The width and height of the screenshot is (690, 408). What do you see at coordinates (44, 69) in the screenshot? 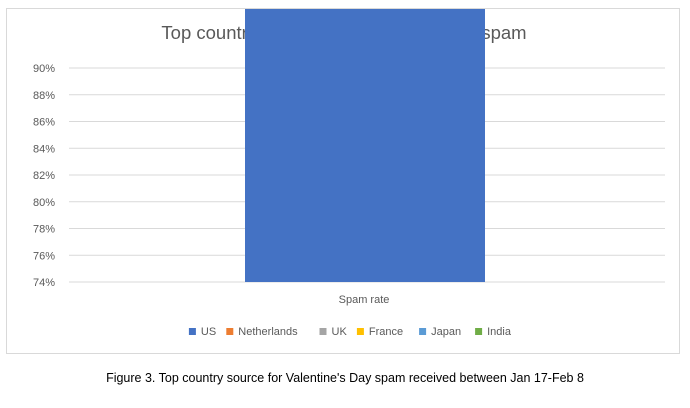
I see `y-tick-label: 90%` at bounding box center [44, 69].